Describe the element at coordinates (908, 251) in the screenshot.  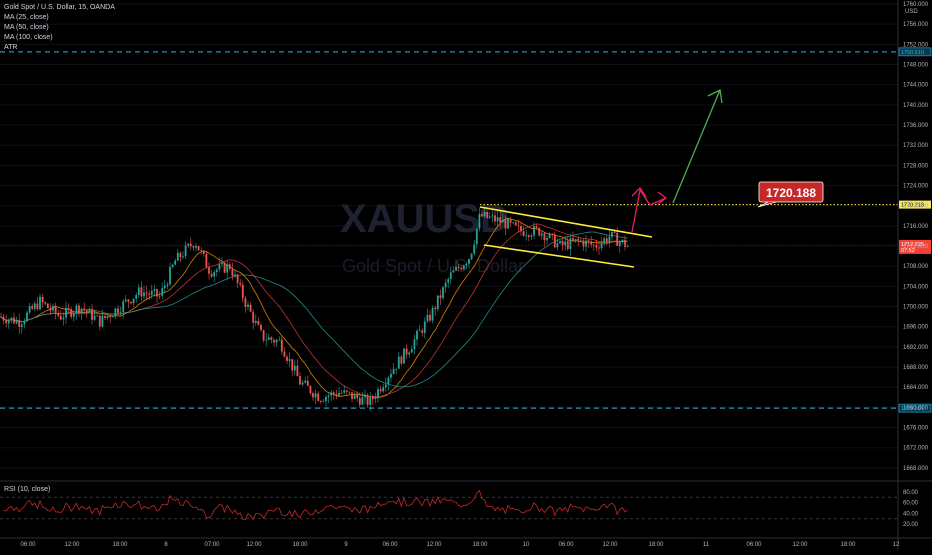
I see `countdown-label: 07:52` at that location.